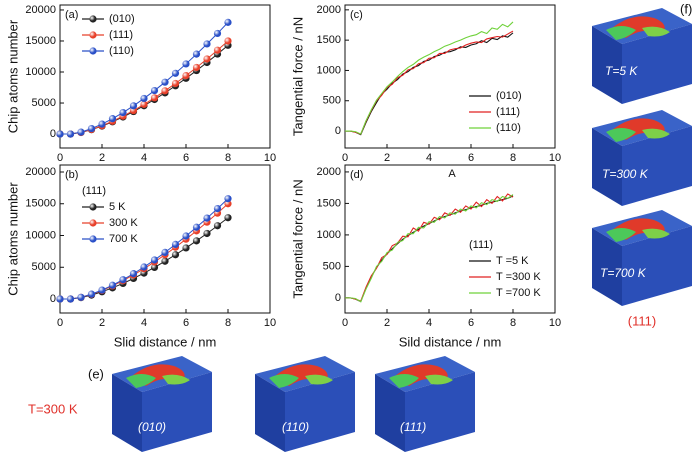 Image resolution: width=700 pixels, height=458 pixels. What do you see at coordinates (625, 174) in the screenshot?
I see `image-label: T=300 K` at bounding box center [625, 174].